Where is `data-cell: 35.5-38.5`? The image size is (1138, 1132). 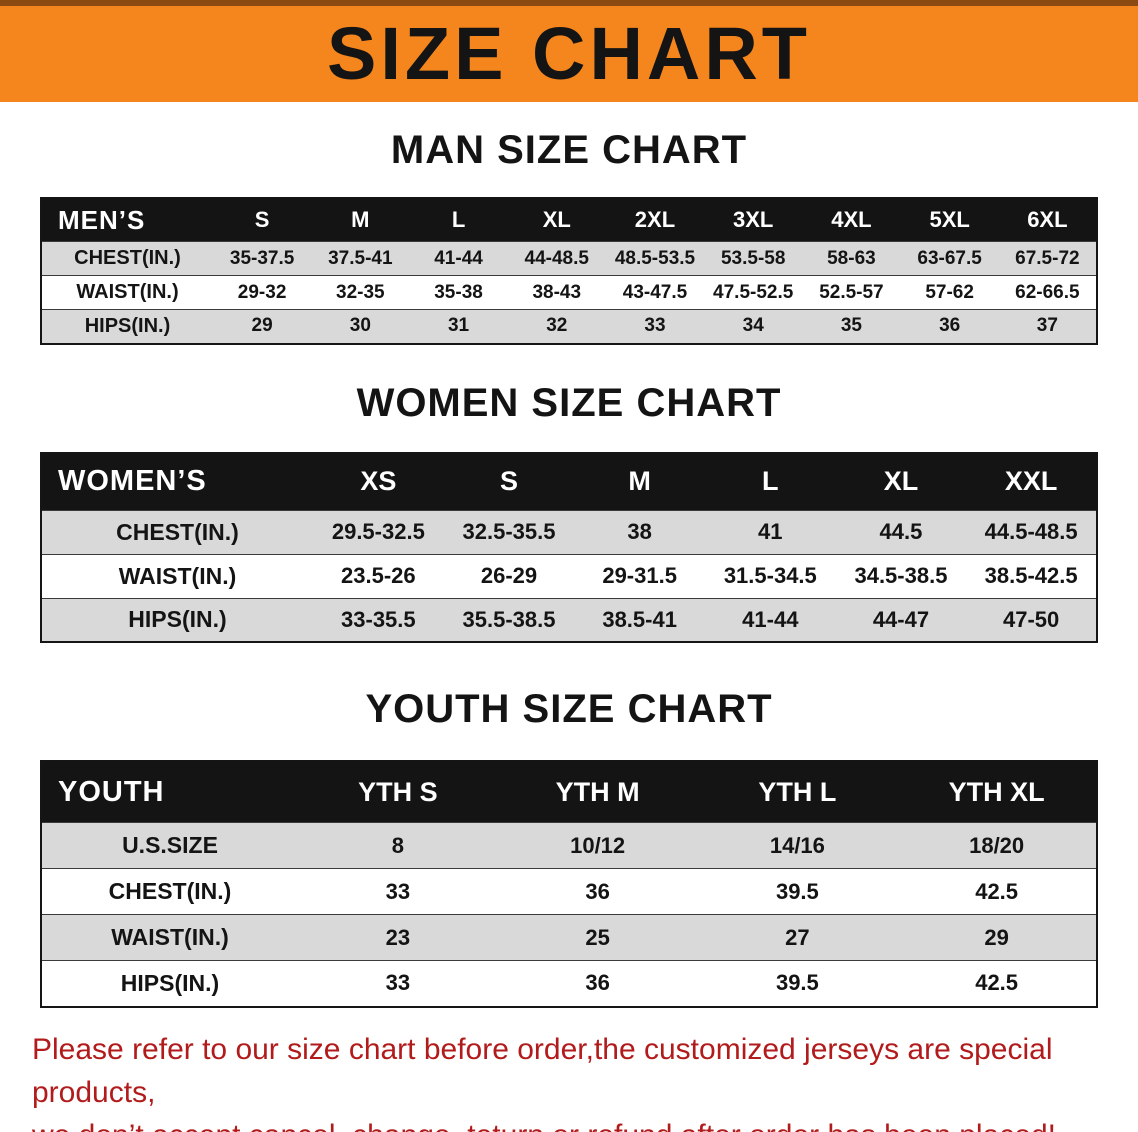
data-cell: 35.5-38.5 is located at coordinates (509, 619).